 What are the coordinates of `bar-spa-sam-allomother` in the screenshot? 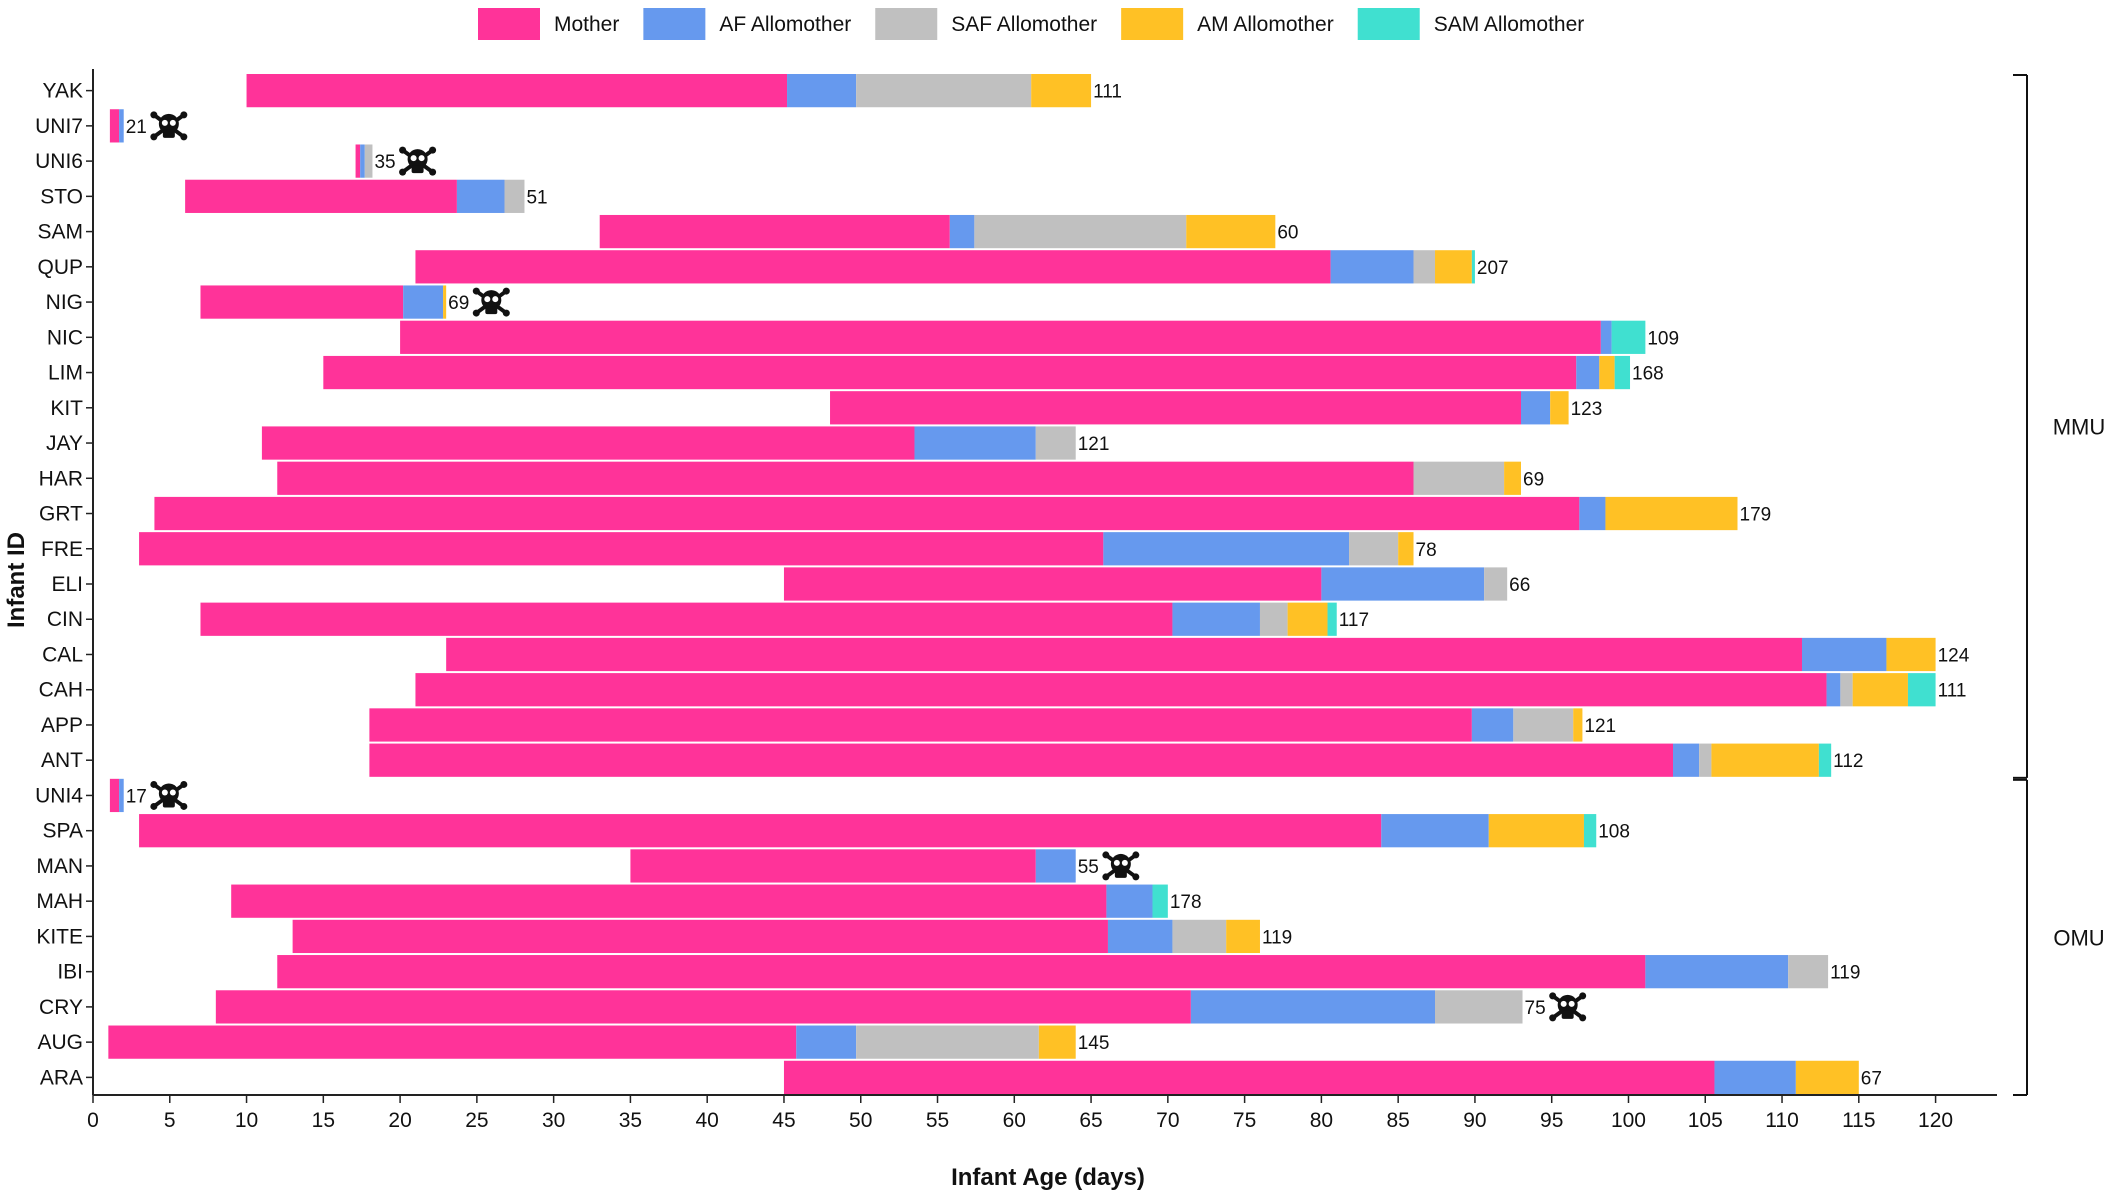 It's located at (1590, 831).